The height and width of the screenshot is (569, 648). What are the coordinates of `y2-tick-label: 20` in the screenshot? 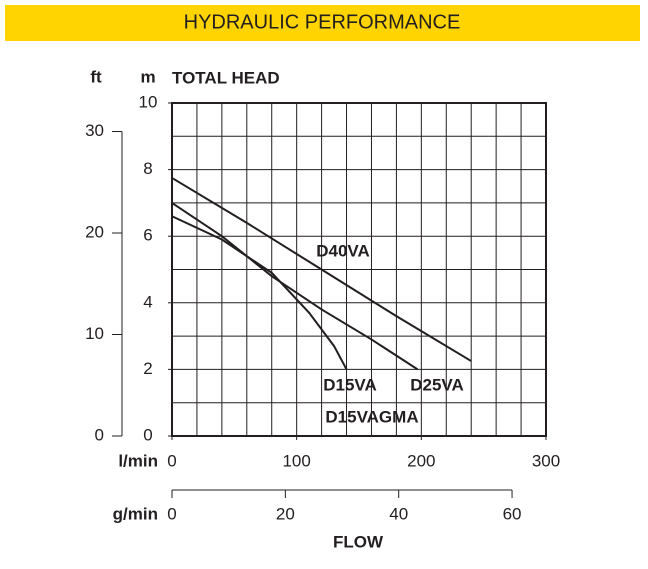 It's located at (94, 231).